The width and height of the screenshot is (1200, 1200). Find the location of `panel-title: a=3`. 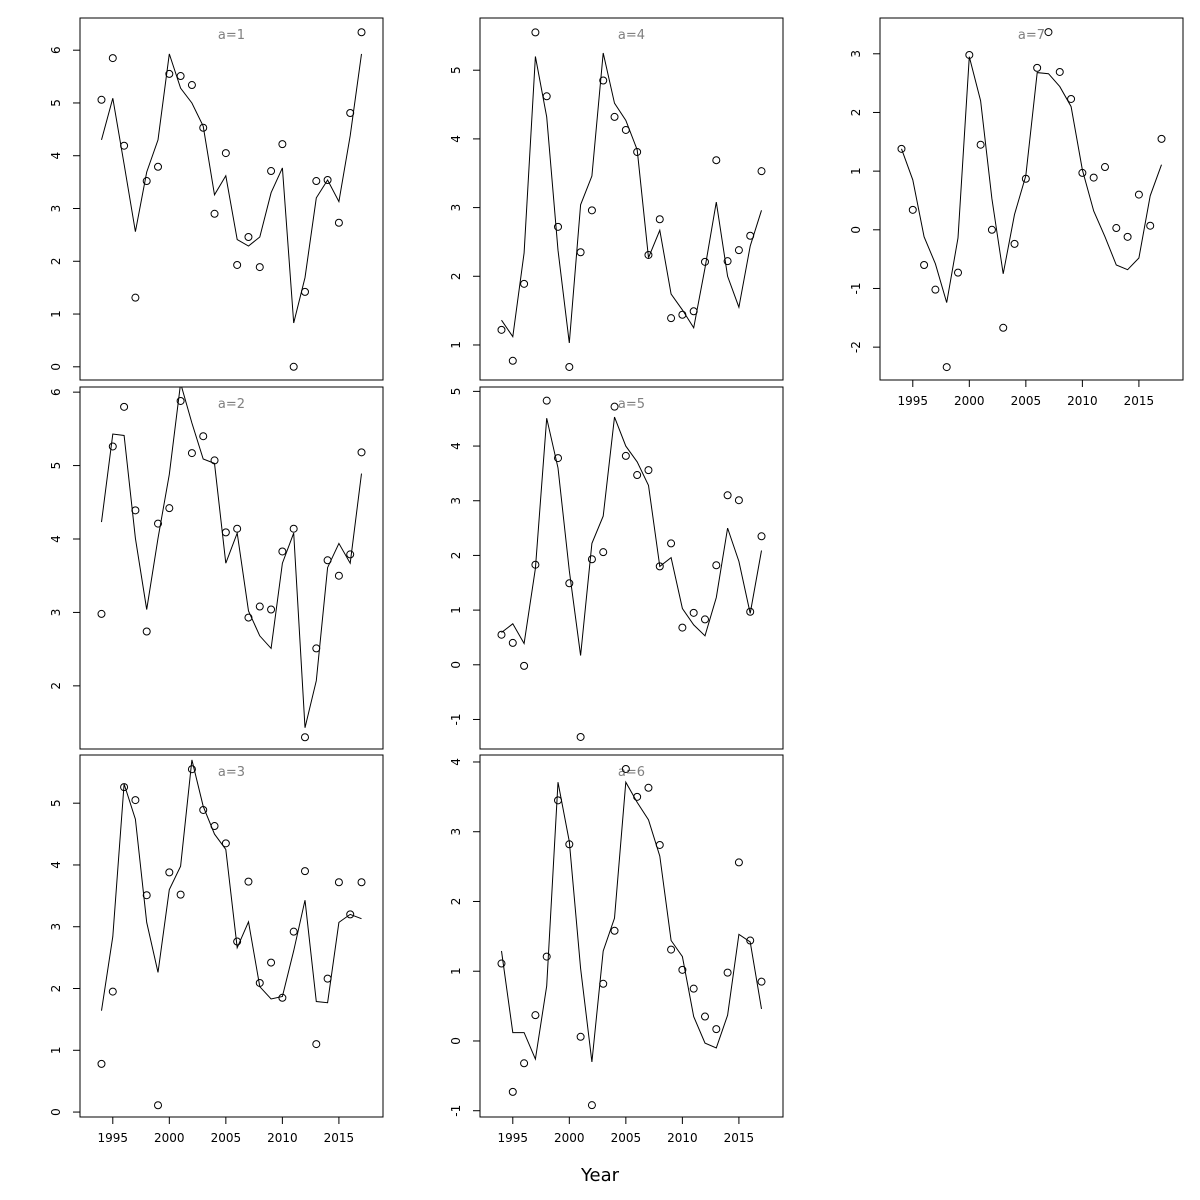

panel-title: a=3 is located at coordinates (231, 772).